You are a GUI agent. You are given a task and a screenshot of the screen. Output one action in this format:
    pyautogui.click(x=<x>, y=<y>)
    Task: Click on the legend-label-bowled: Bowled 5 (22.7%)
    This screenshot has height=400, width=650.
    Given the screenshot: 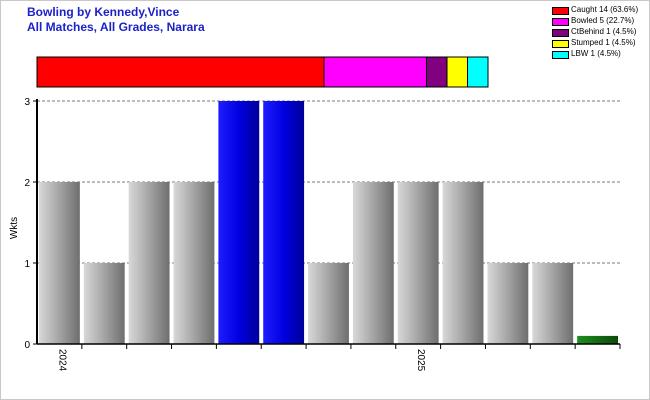 What is the action you would take?
    pyautogui.click(x=603, y=20)
    